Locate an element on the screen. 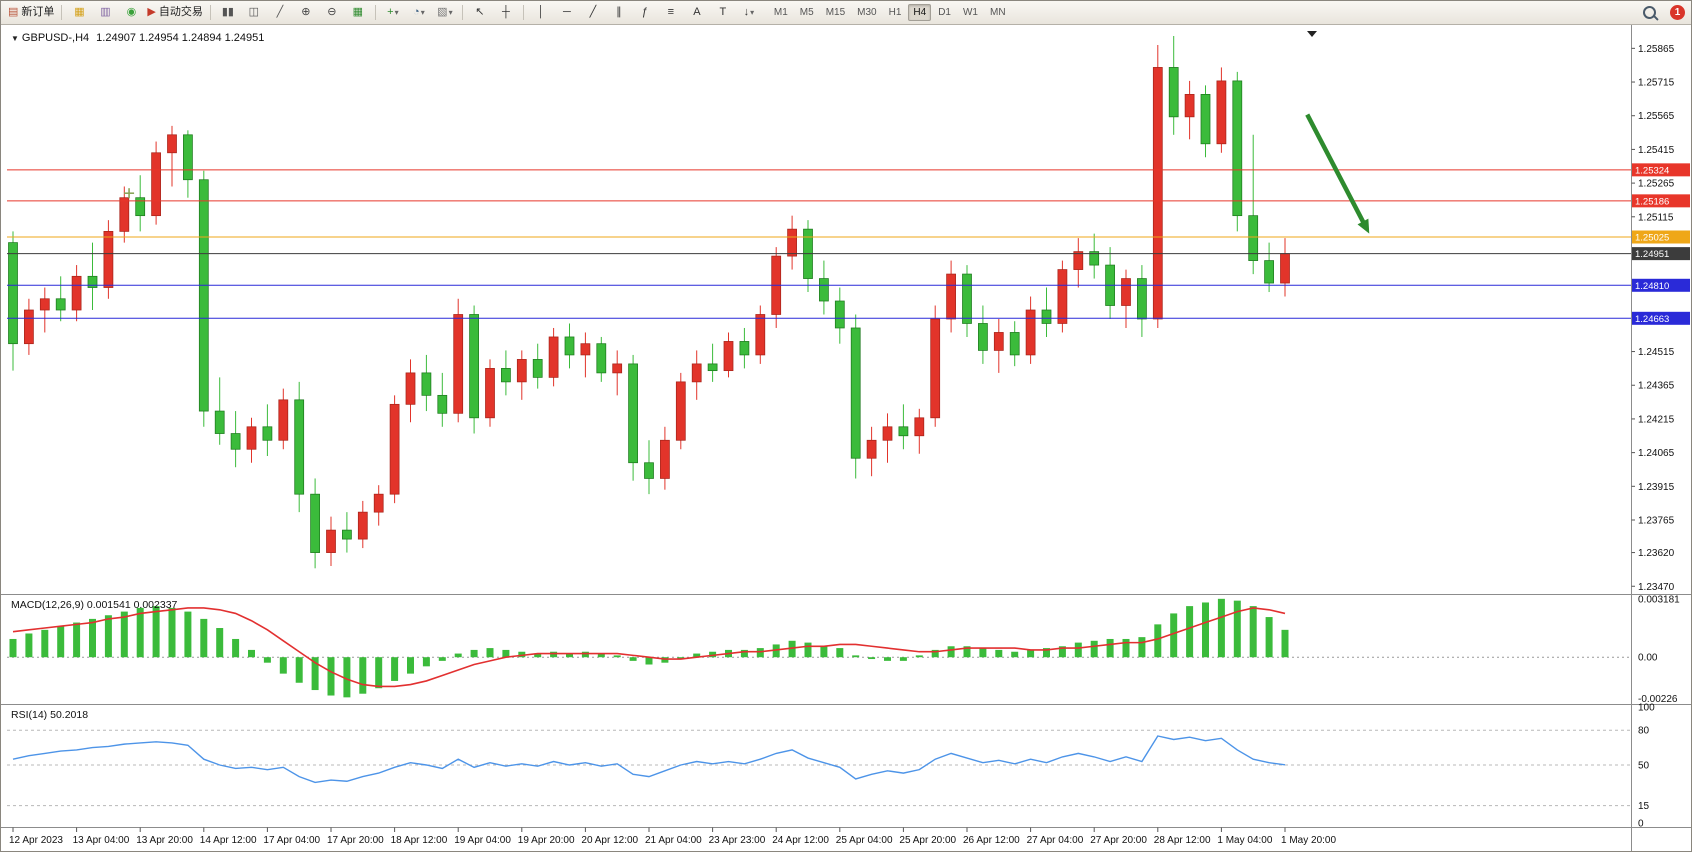 The width and height of the screenshot is (1692, 852). rsi-panel: 100 80 50 15 0 is located at coordinates (831, 766).